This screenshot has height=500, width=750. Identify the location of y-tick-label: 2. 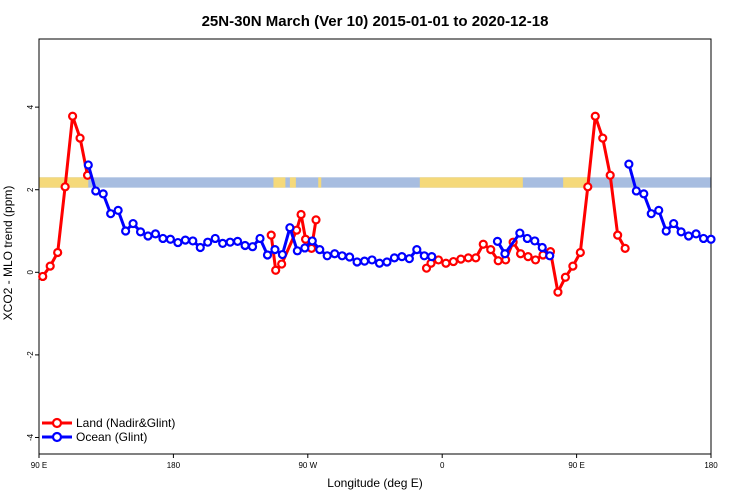
(30, 189).